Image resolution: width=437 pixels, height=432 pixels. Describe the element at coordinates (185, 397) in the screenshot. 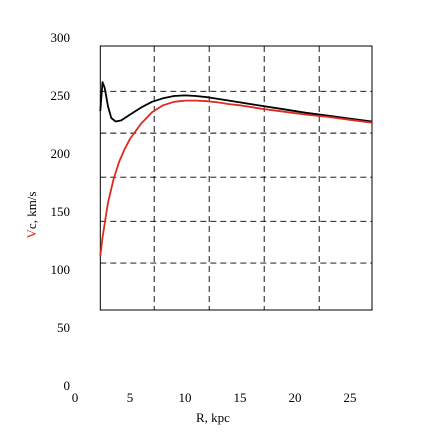

I see `x-tick-label: 10` at that location.